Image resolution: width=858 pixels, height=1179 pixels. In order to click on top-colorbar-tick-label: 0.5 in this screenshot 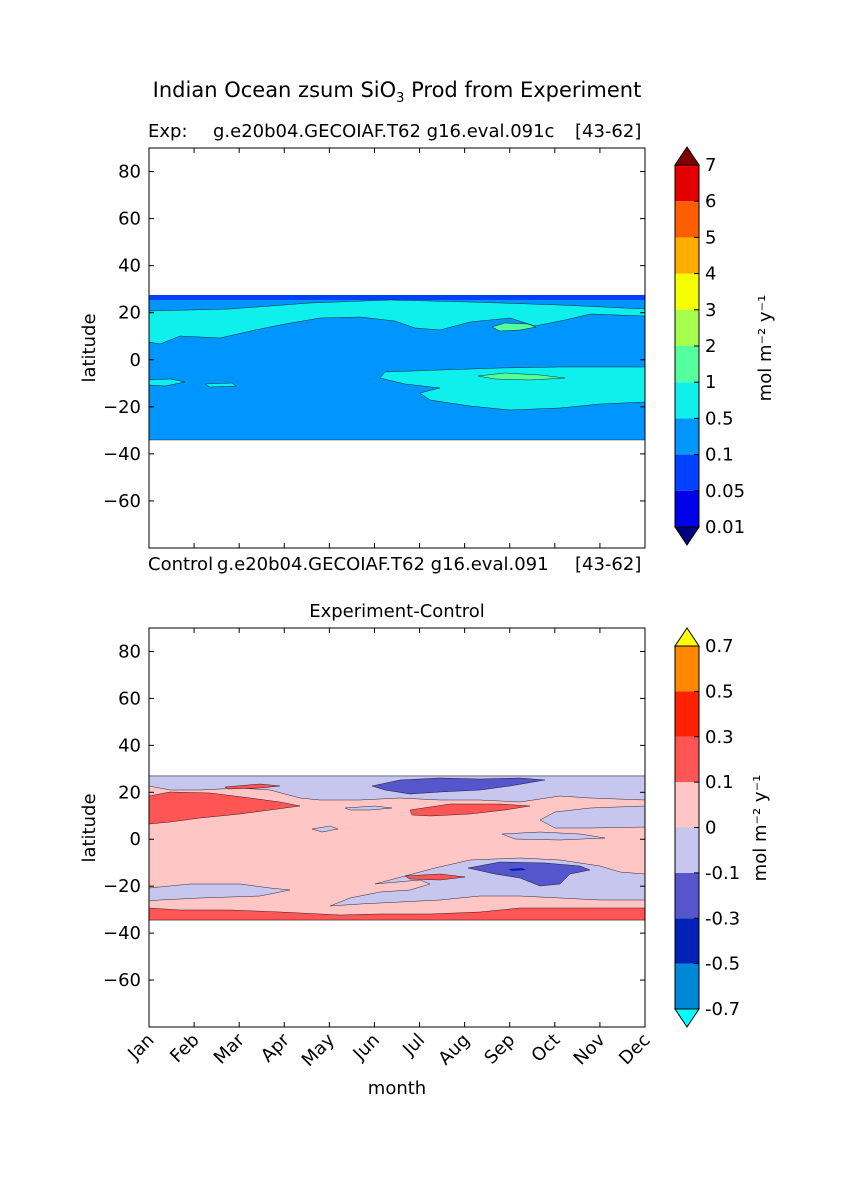, I will do `click(719, 418)`.